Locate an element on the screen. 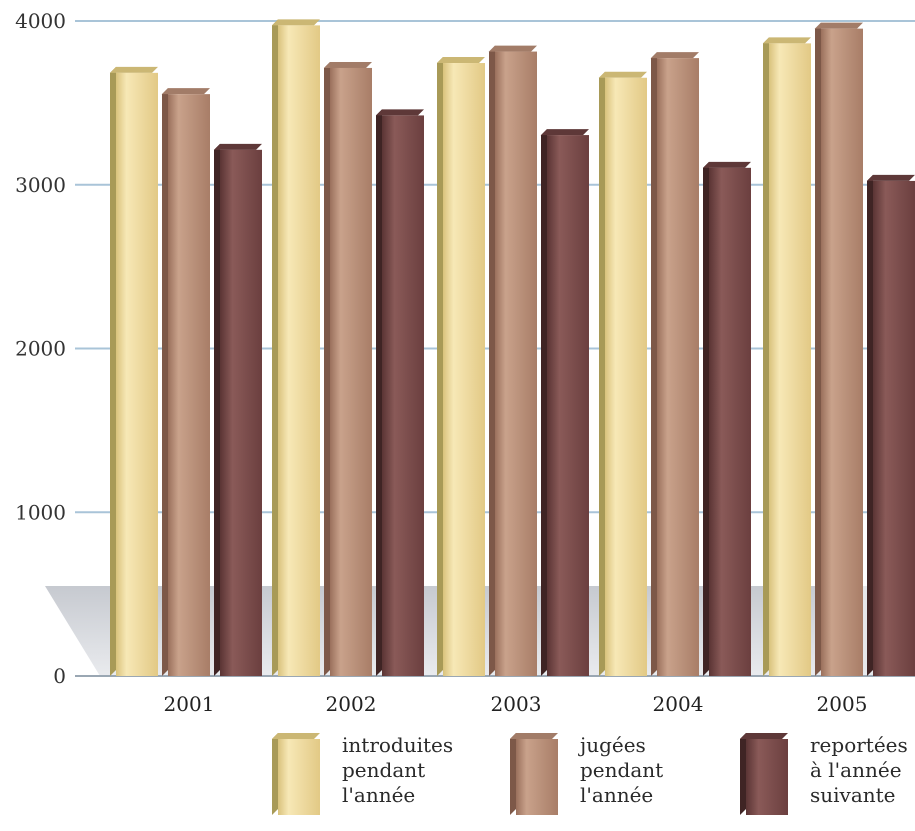 Image resolution: width=915 pixels, height=831 pixels. x-tick-label: 2004 is located at coordinates (678, 704).